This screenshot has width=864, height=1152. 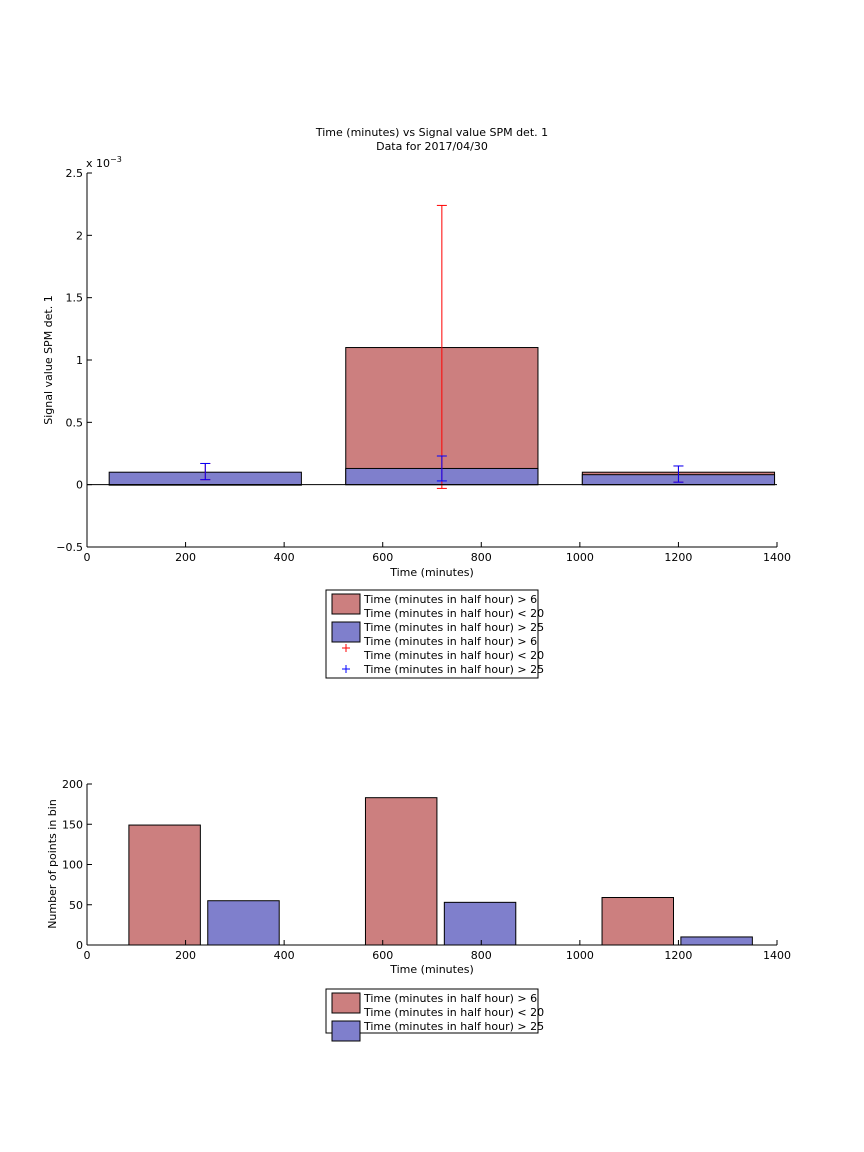 I want to click on error-bars, so click(x=442, y=346).